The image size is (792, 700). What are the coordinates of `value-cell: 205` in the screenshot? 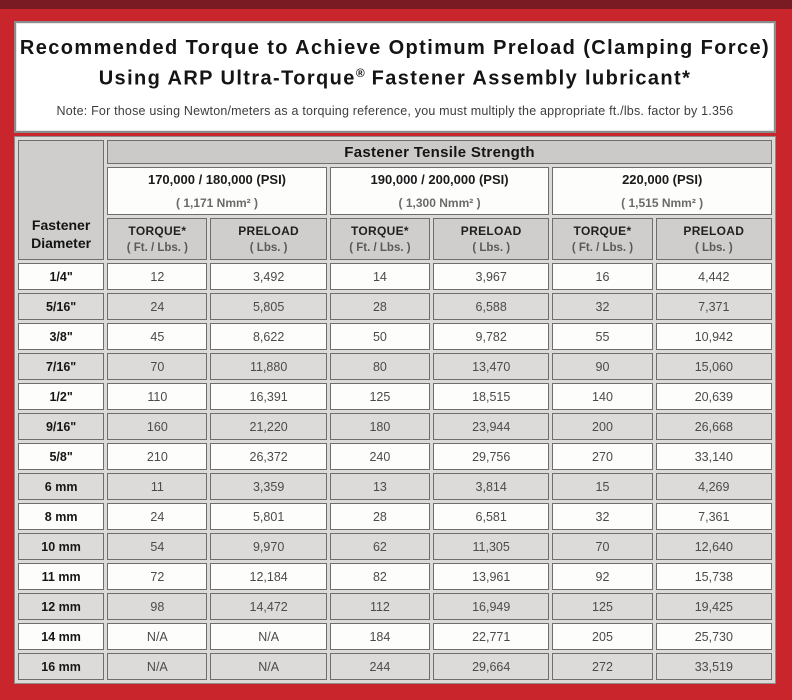 It's located at (602, 636).